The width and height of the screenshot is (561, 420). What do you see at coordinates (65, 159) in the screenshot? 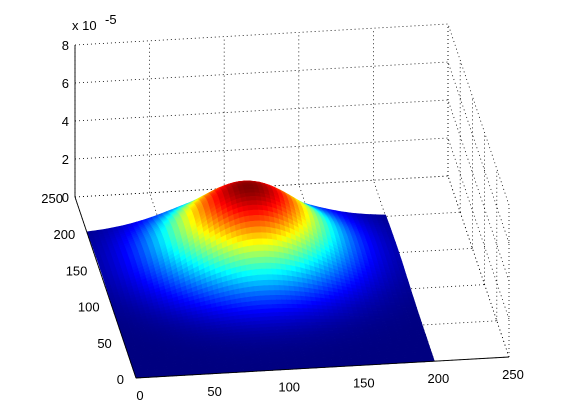
I see `z-tick-label: 2` at bounding box center [65, 159].